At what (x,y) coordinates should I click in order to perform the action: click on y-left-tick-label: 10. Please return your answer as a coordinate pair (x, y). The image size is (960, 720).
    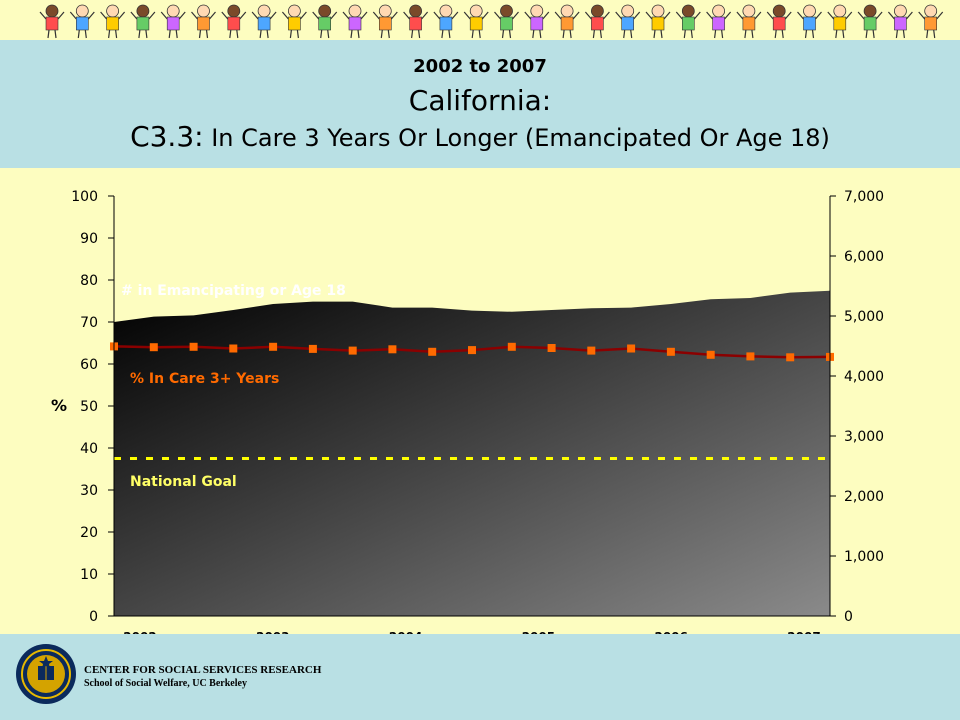
    Looking at the image, I should click on (89, 575).